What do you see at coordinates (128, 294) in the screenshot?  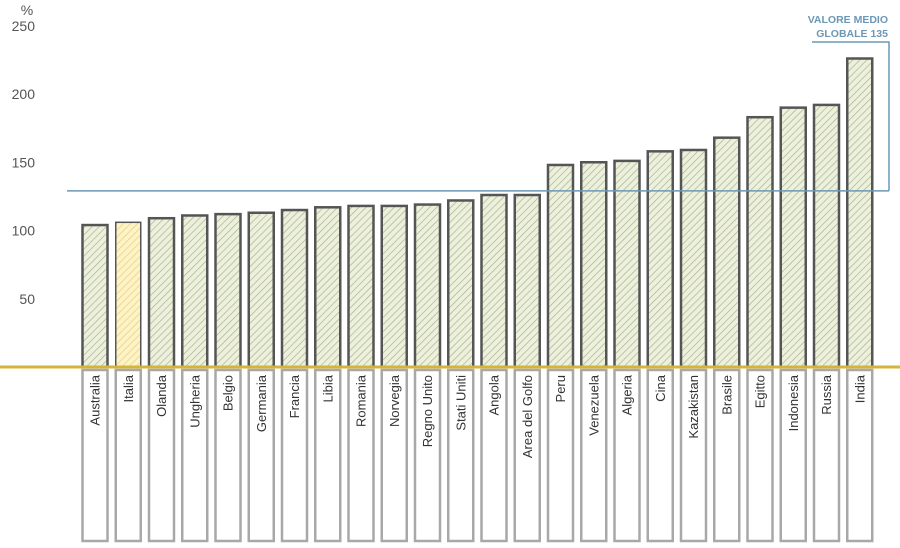 I see `bar-italia` at bounding box center [128, 294].